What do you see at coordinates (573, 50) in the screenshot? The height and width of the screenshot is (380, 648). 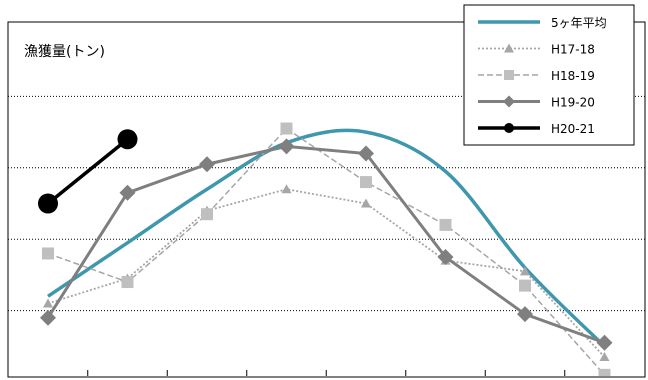 I see `legend-label: H17-18` at bounding box center [573, 50].